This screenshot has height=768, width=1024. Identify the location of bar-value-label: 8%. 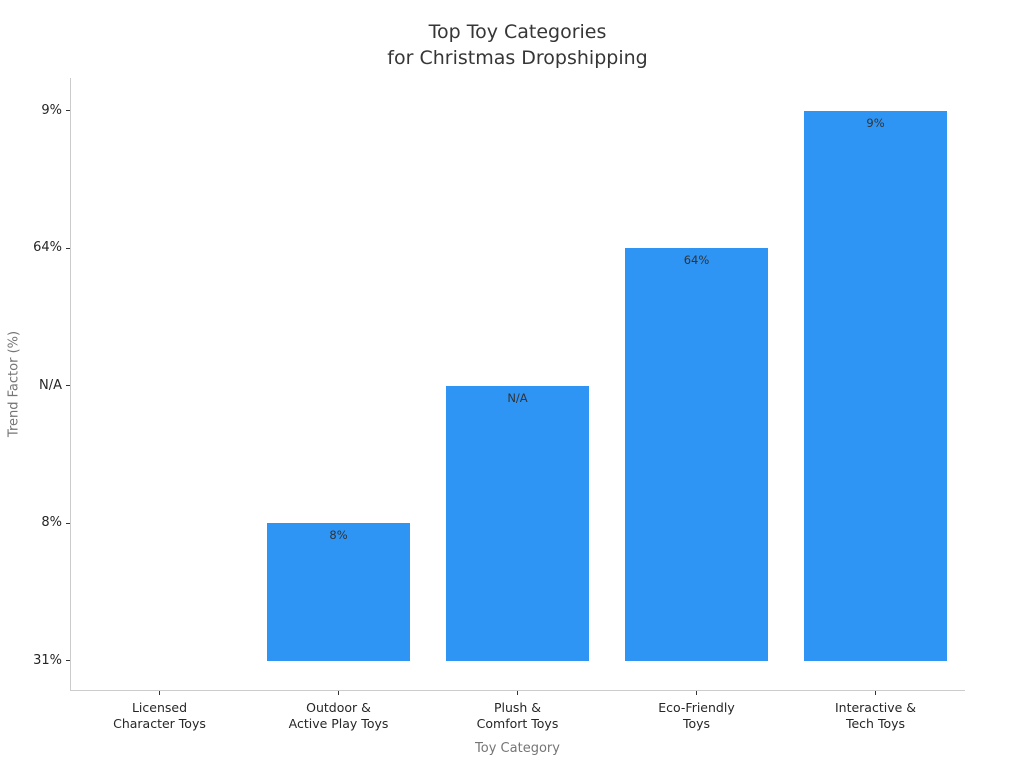
(338, 535).